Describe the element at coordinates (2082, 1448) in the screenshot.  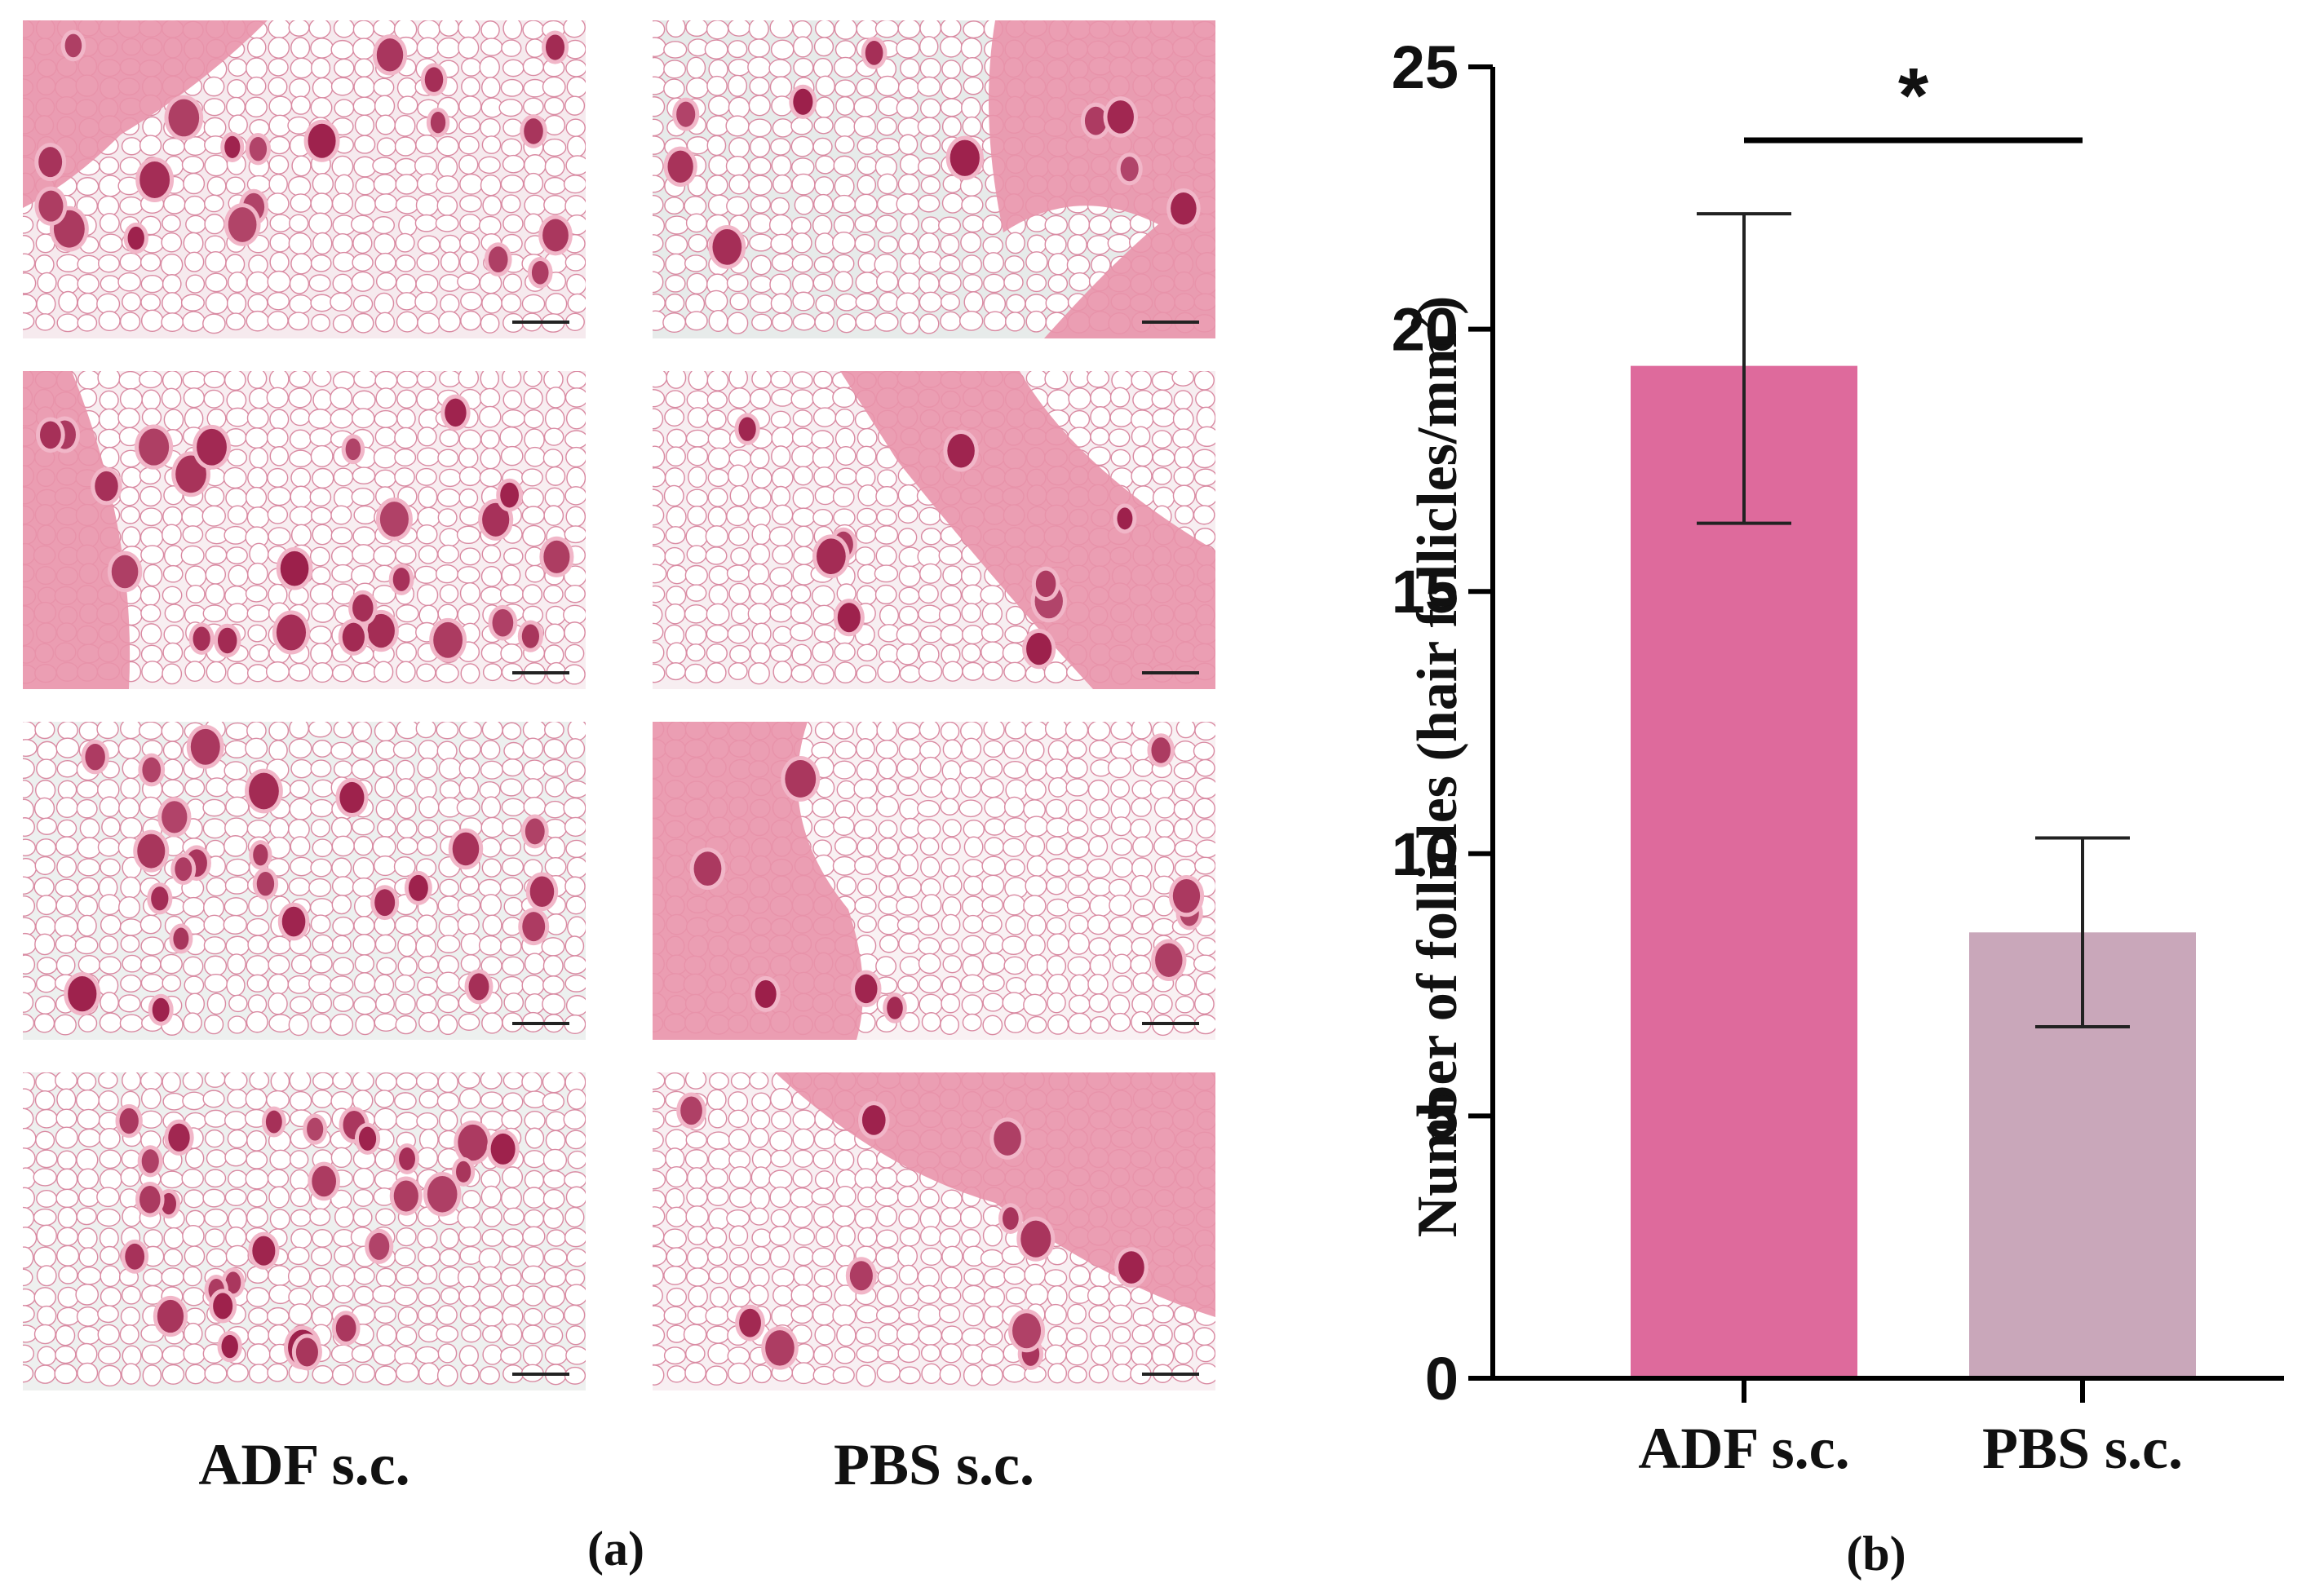
I see `x-category-label: PBS s.c.` at that location.